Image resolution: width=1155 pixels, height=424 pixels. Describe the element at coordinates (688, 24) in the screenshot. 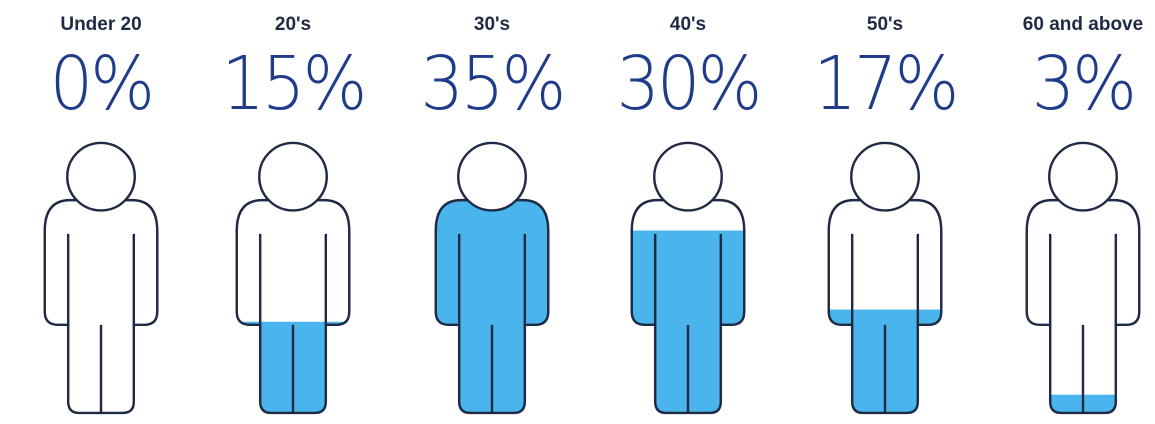

I see `category-label: 40's` at that location.